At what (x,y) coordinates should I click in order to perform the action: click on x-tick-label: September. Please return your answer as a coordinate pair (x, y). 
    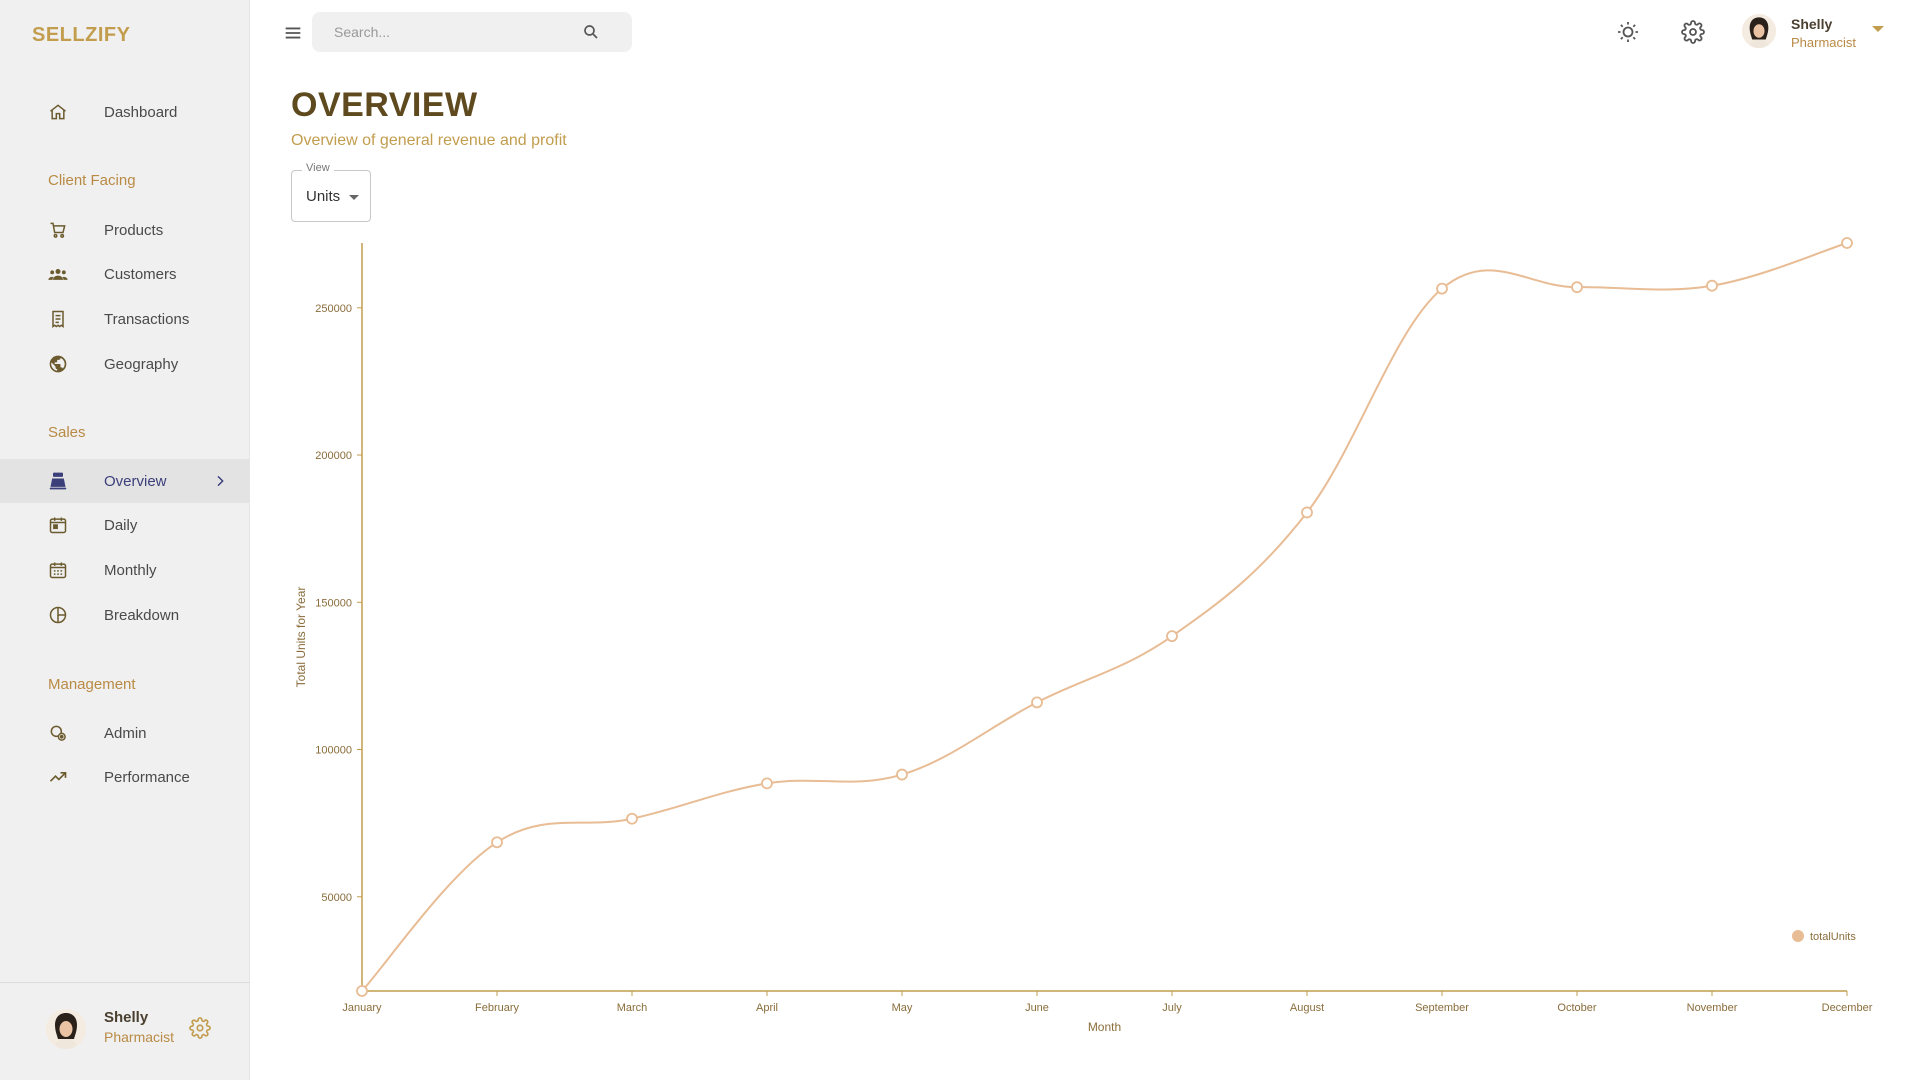
    Looking at the image, I should click on (1442, 1008).